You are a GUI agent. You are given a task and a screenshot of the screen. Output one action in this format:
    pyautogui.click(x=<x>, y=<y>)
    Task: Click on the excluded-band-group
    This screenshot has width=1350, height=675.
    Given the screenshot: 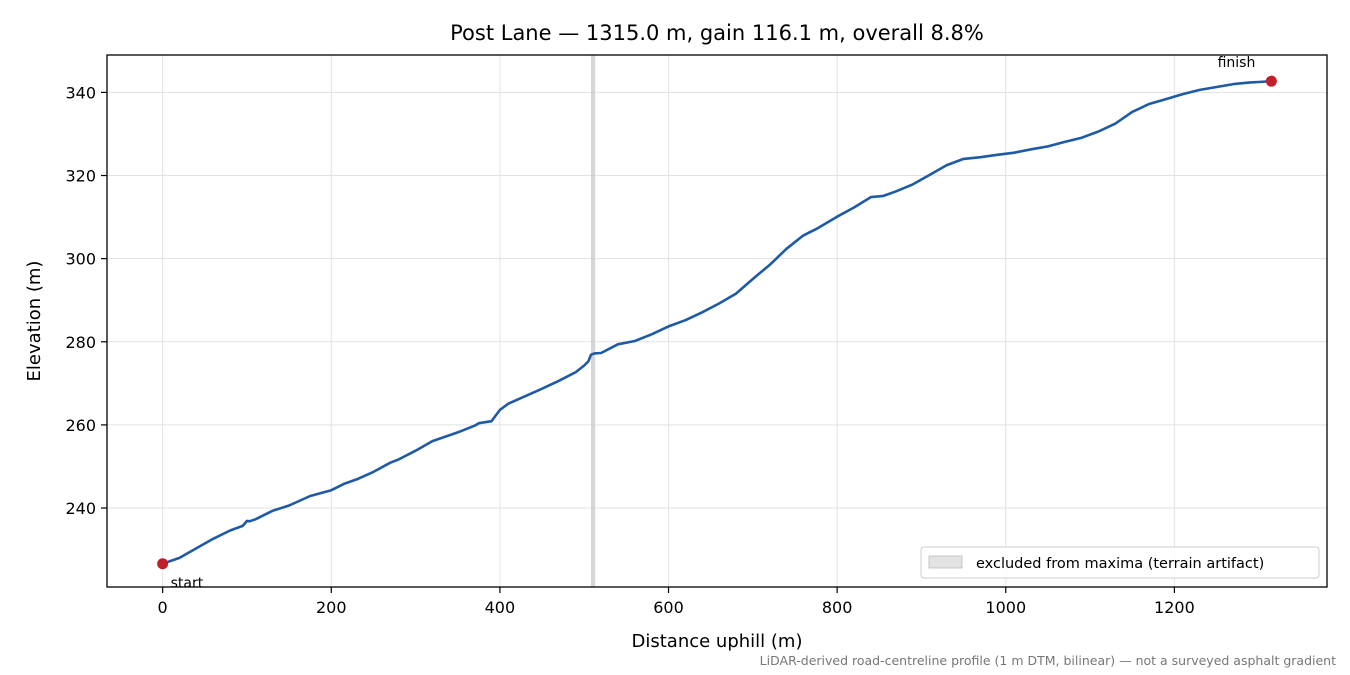 What is the action you would take?
    pyautogui.click(x=593, y=321)
    